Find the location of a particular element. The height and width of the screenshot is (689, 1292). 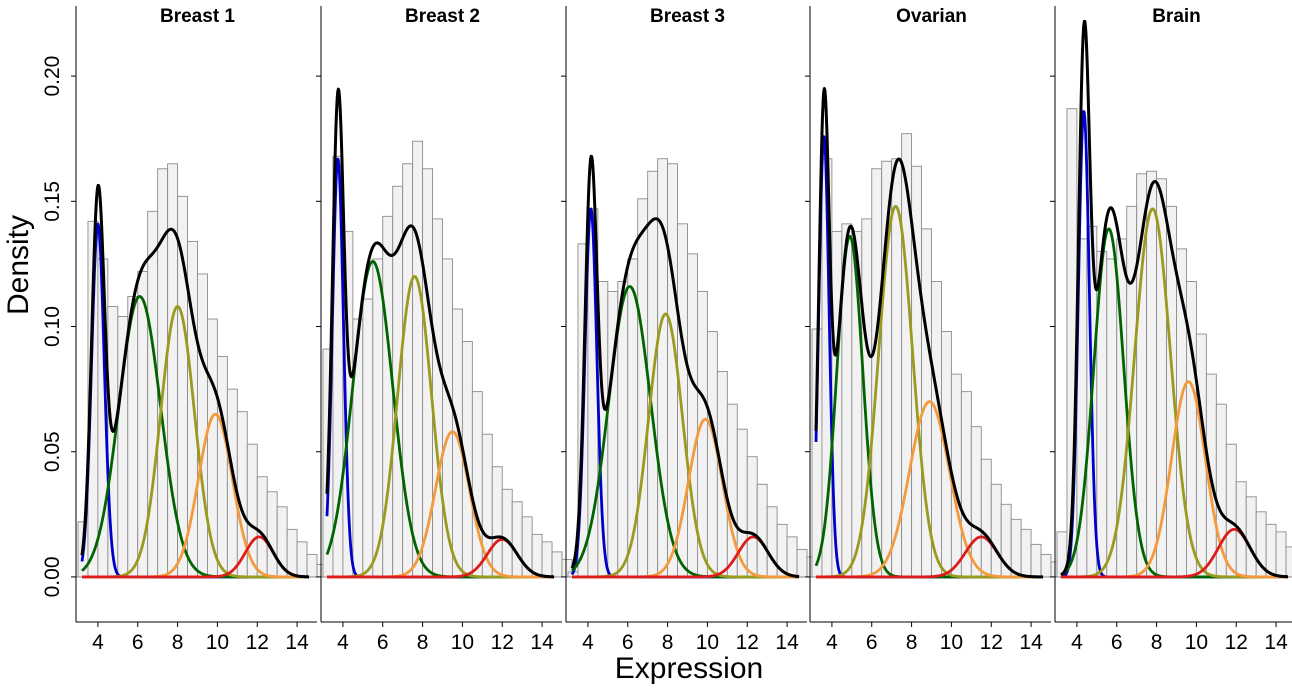

y-axis-title: Density is located at coordinates (18, 265).